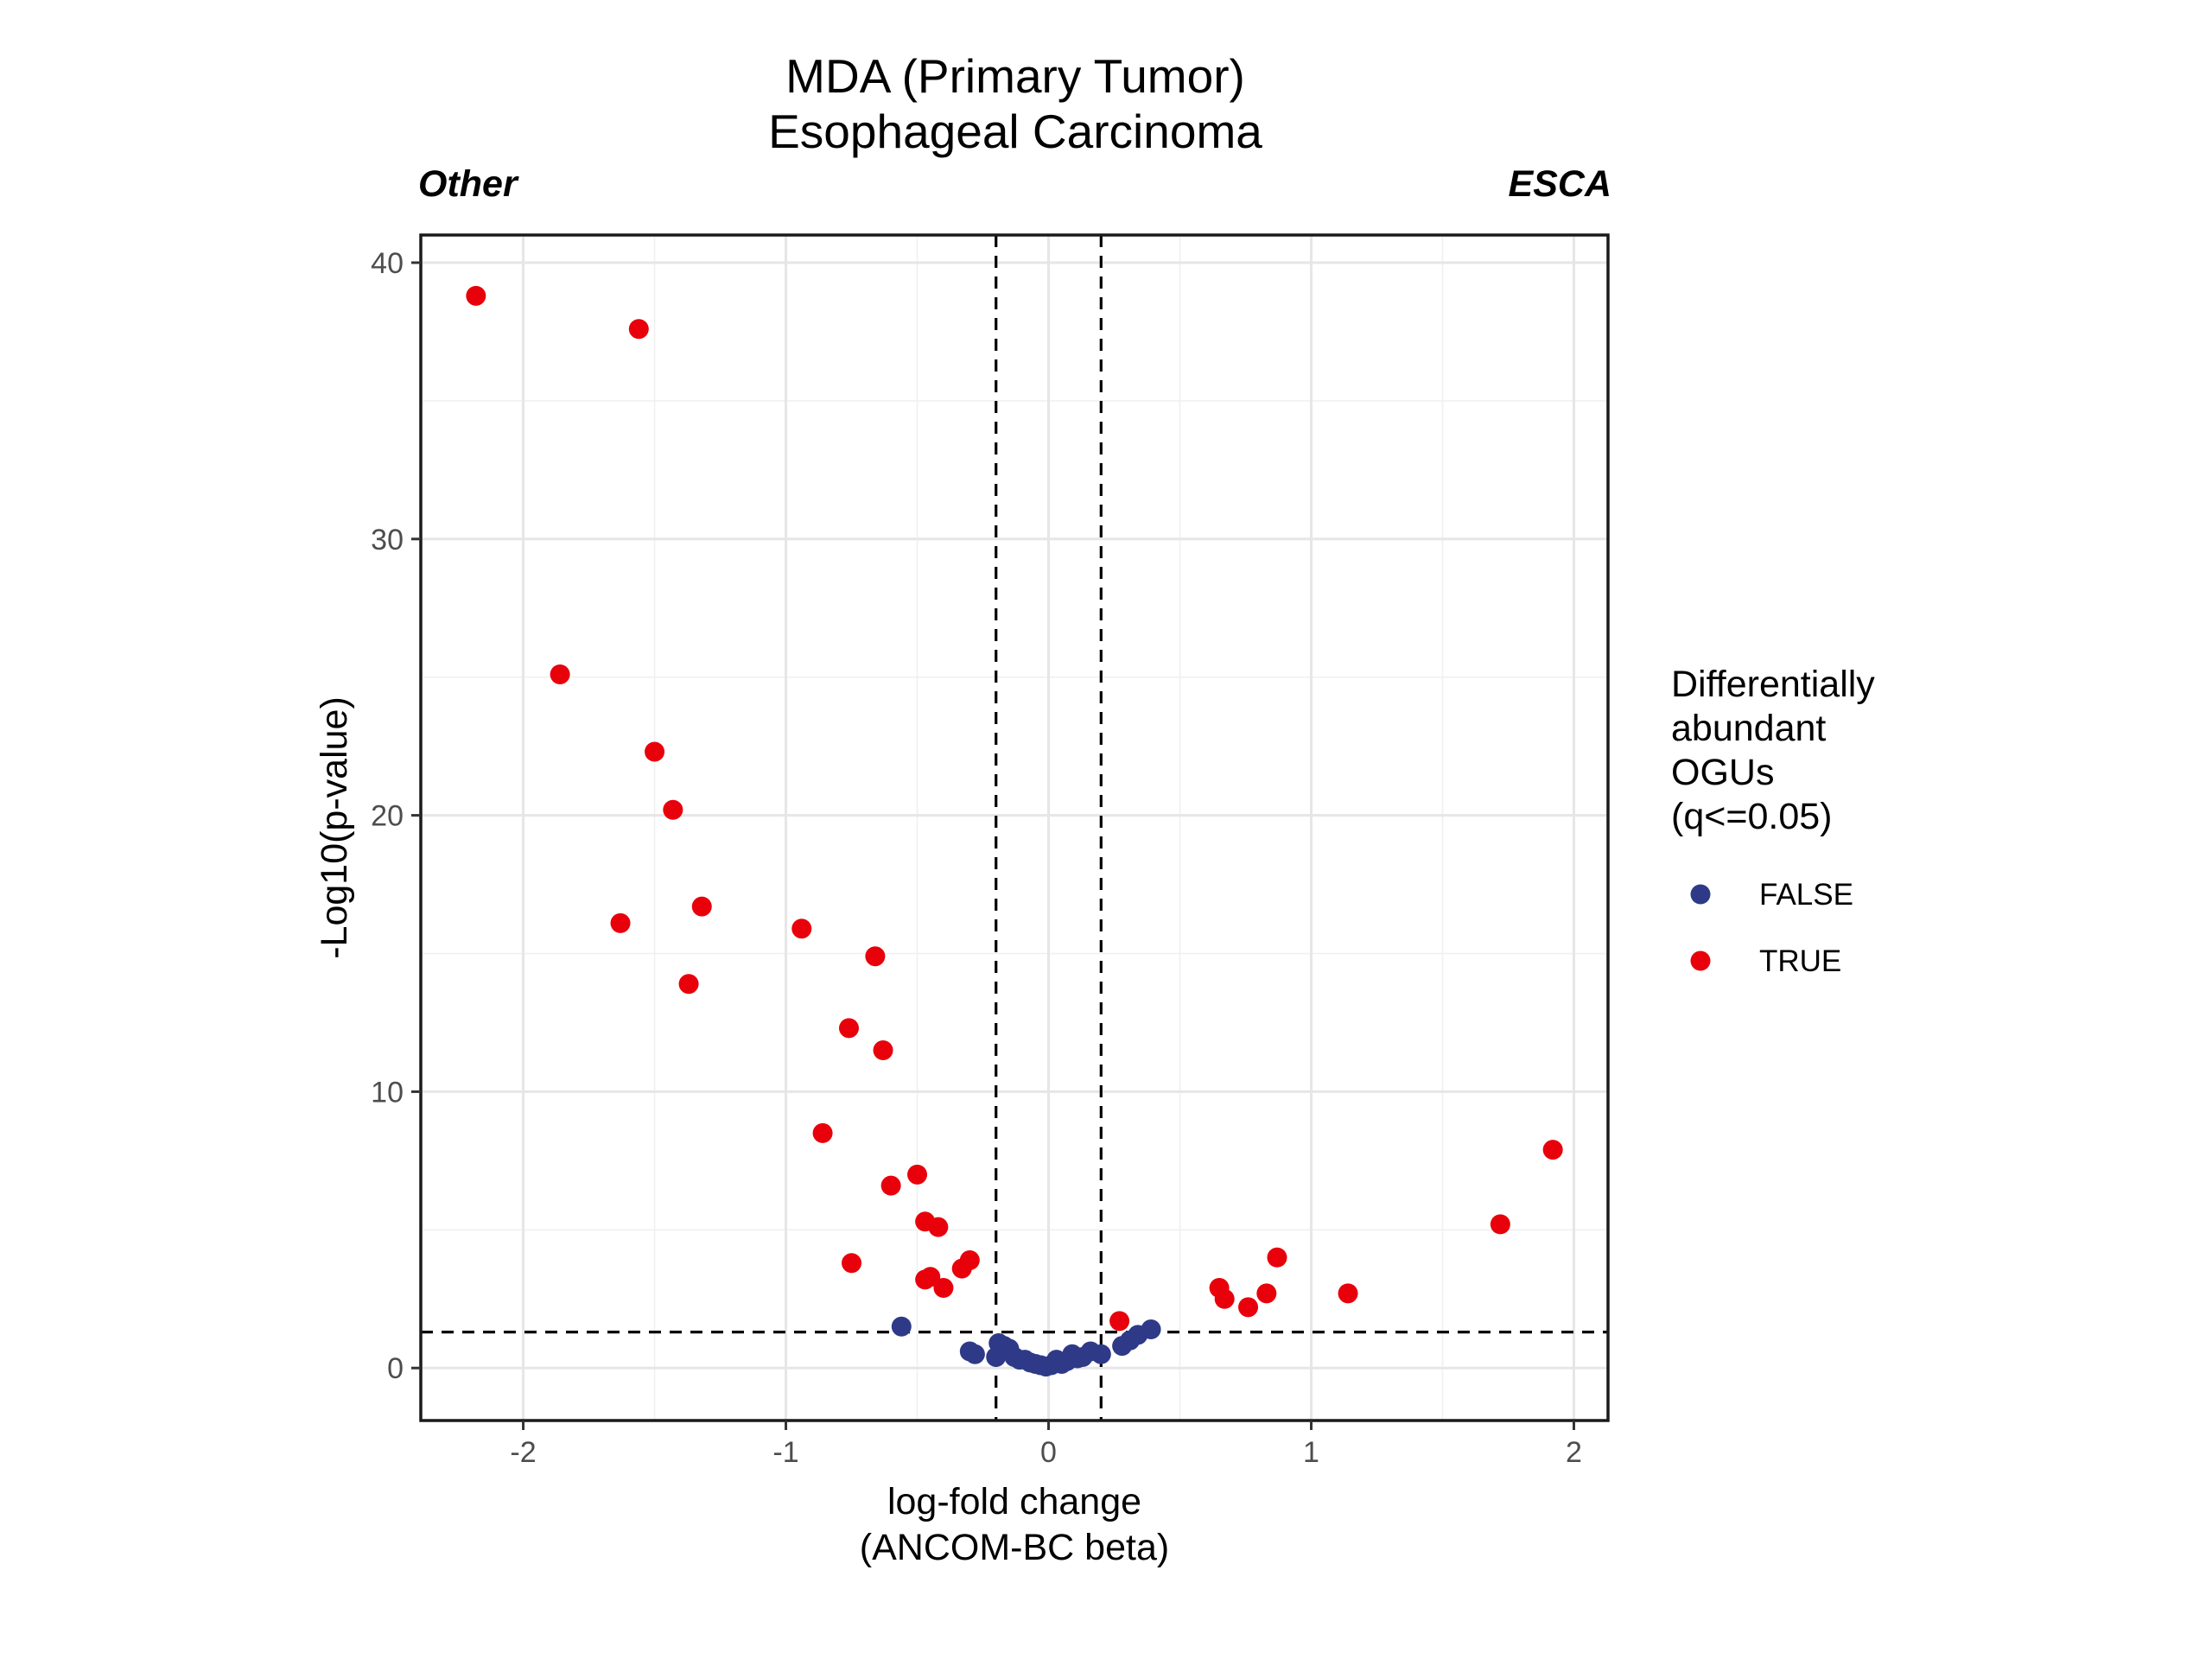 The height and width of the screenshot is (1659, 2212). What do you see at coordinates (395, 1368) in the screenshot?
I see `y-tick-label: 0` at bounding box center [395, 1368].